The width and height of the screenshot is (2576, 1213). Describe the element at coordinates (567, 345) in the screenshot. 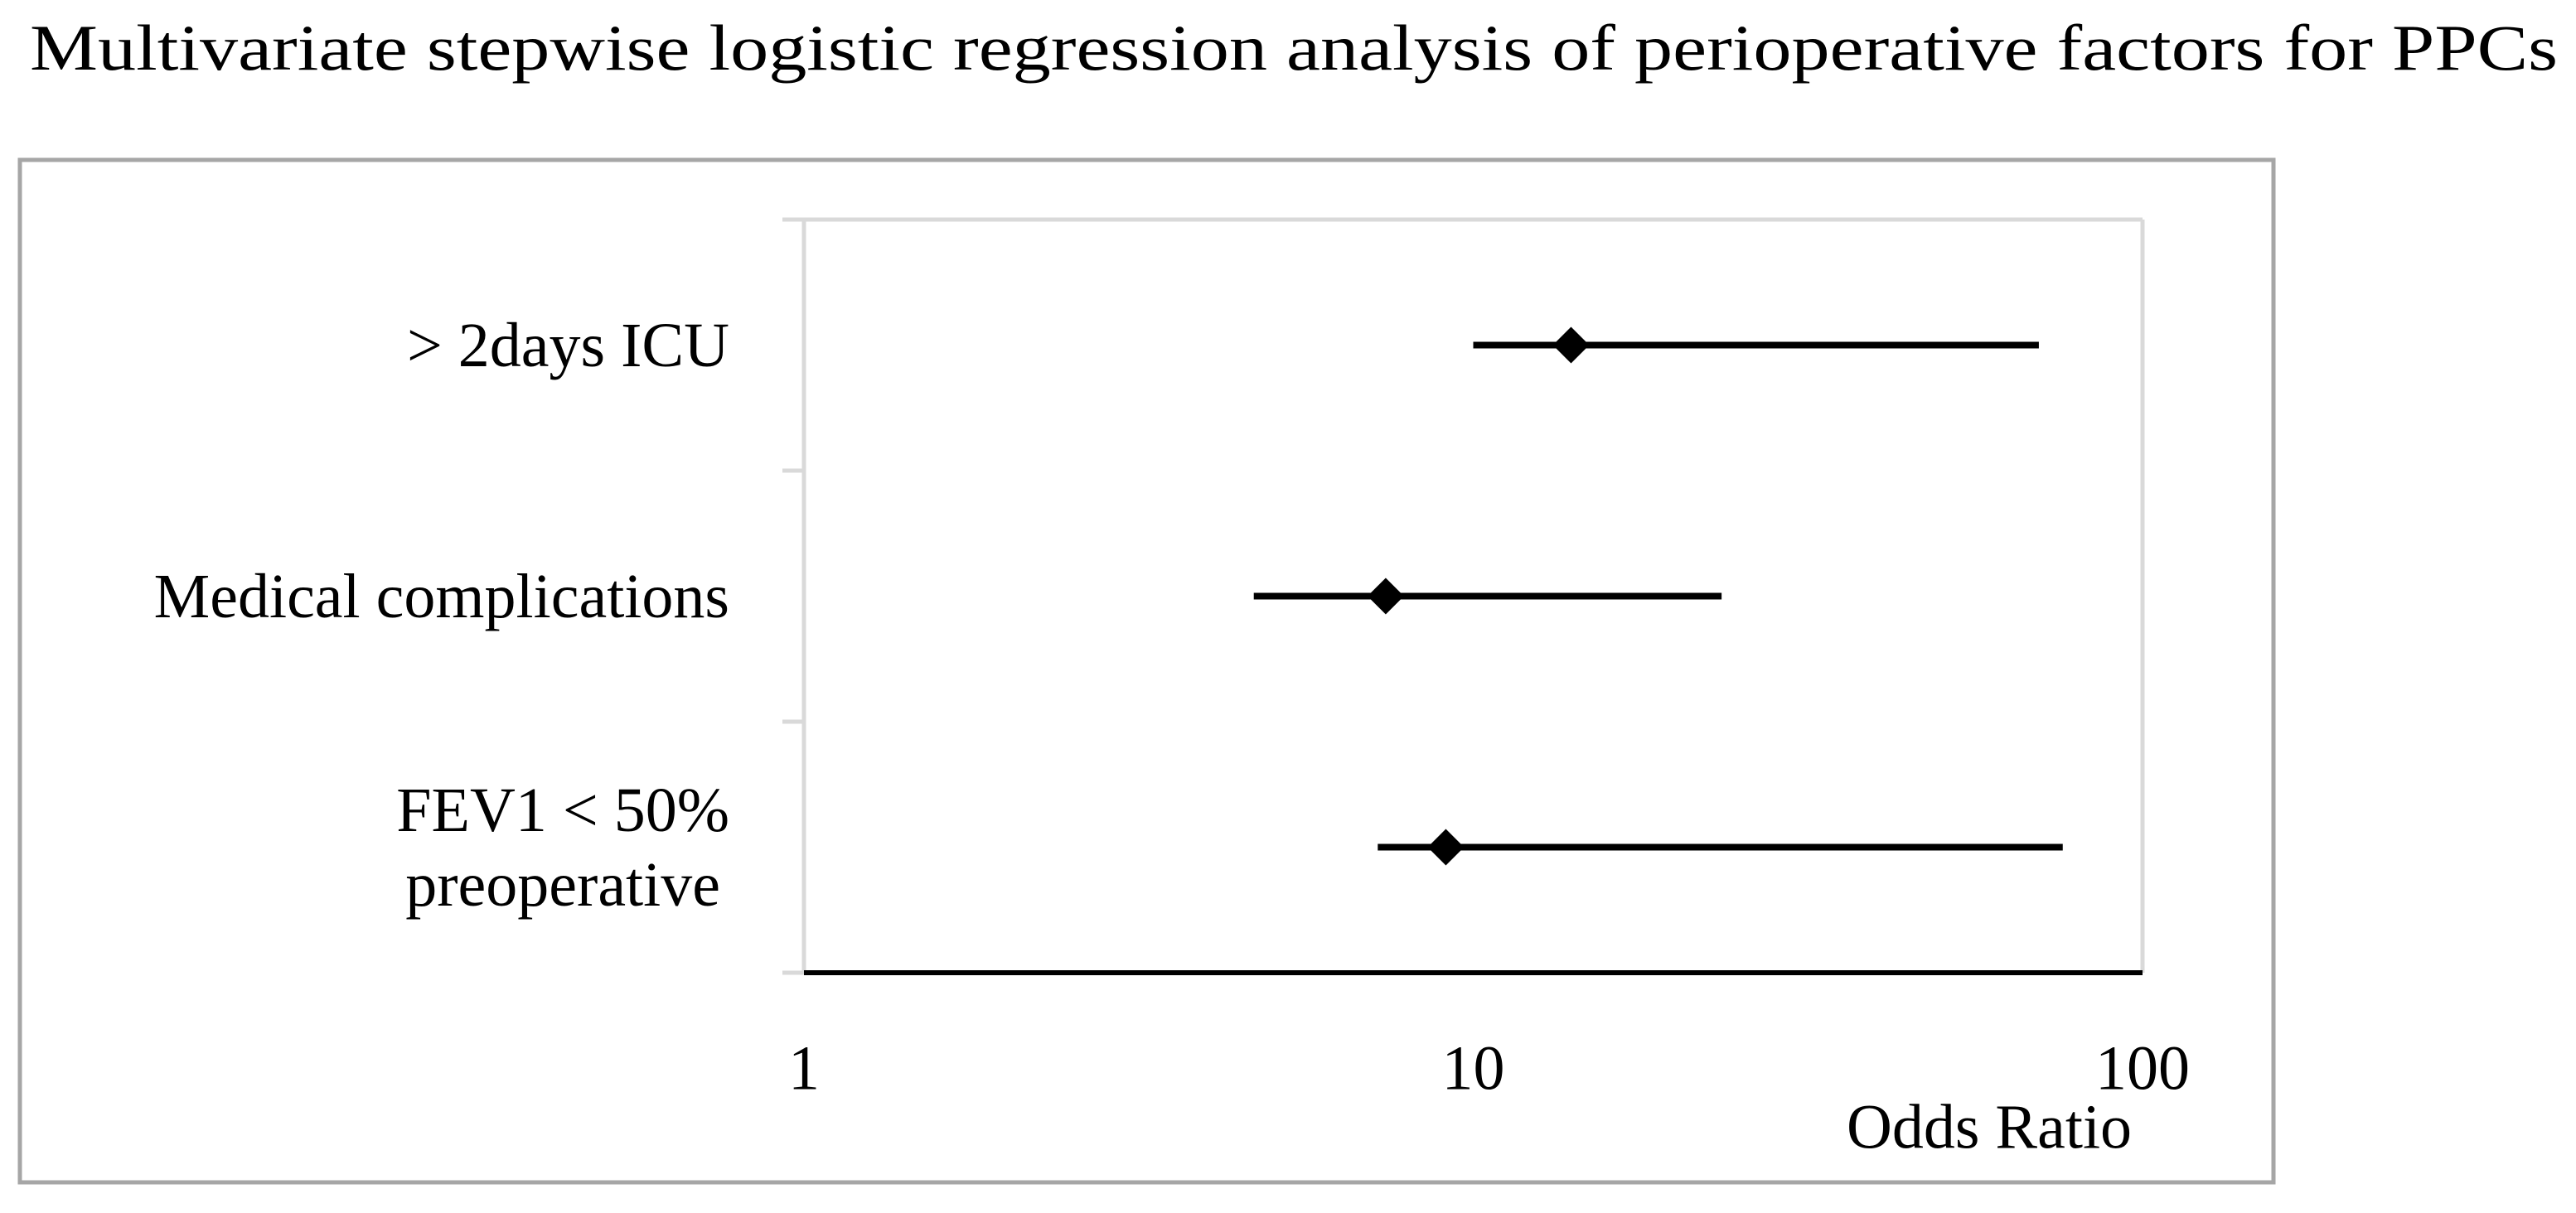

I see `category-label: > 2days ICU` at that location.